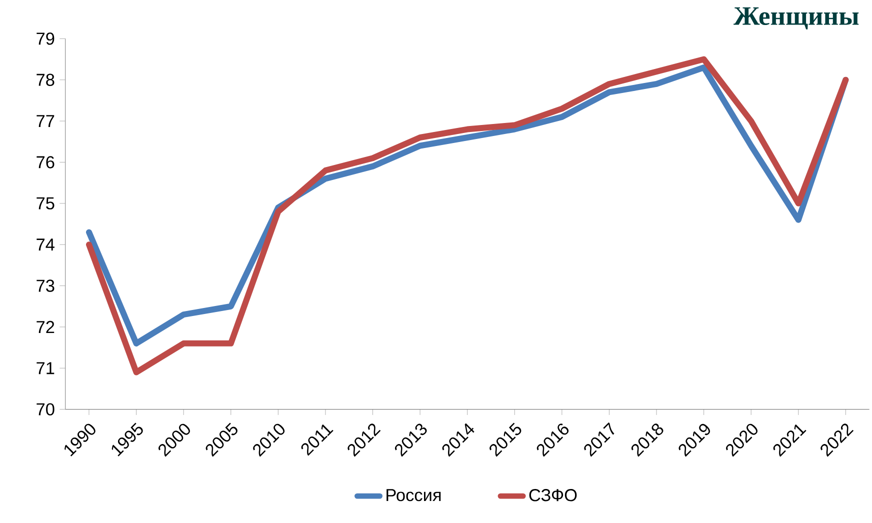  Describe the element at coordinates (45, 38) in the screenshot. I see `y-tick-label: 79` at that location.